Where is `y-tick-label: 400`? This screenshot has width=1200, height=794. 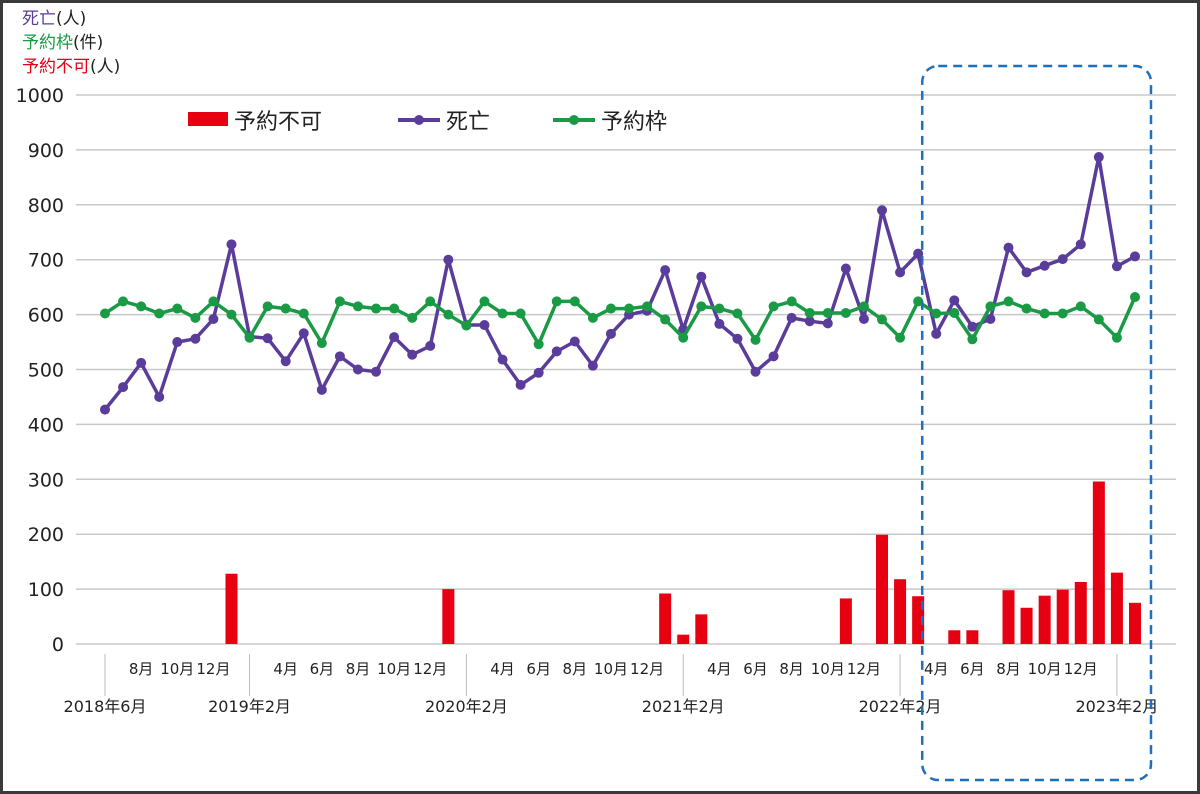 y-tick-label: 400 is located at coordinates (46, 425).